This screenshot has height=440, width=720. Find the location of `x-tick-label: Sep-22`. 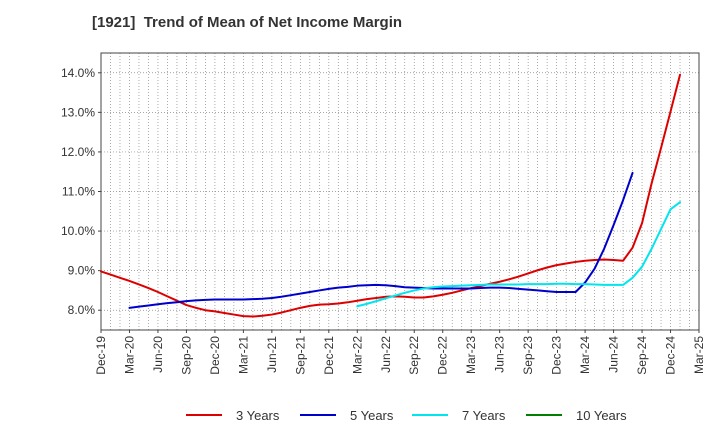

x-tick-label: Sep-22 is located at coordinates (414, 355).